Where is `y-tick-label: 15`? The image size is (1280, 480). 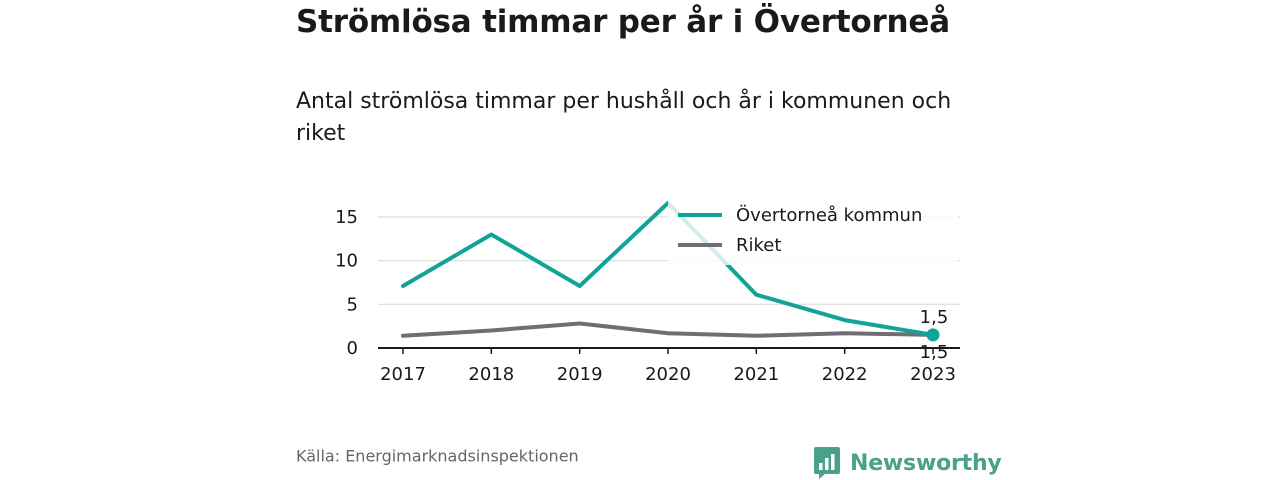 y-tick-label: 15 is located at coordinates (346, 217).